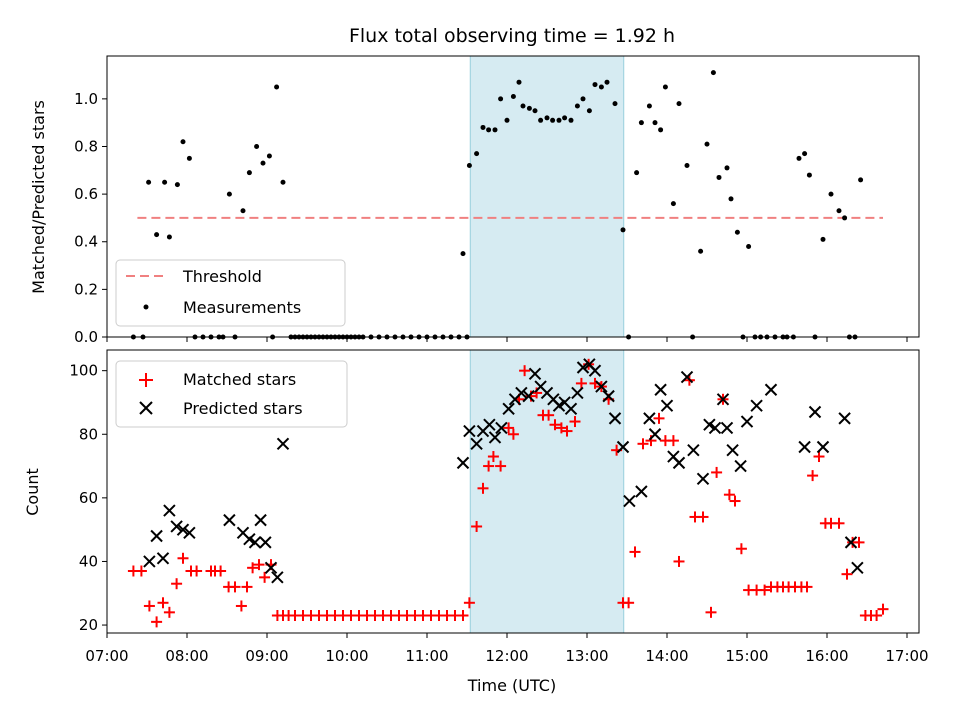  What do you see at coordinates (512, 36) in the screenshot?
I see `chart-title: Flux total observing time = 1.92 h` at bounding box center [512, 36].